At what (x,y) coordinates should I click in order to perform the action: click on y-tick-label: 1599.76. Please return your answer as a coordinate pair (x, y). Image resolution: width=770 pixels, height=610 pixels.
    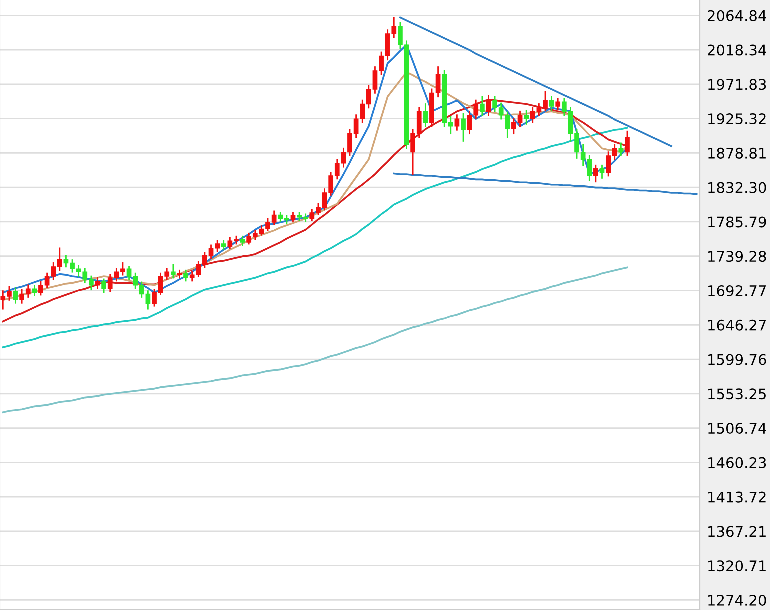
    Looking at the image, I should click on (737, 360).